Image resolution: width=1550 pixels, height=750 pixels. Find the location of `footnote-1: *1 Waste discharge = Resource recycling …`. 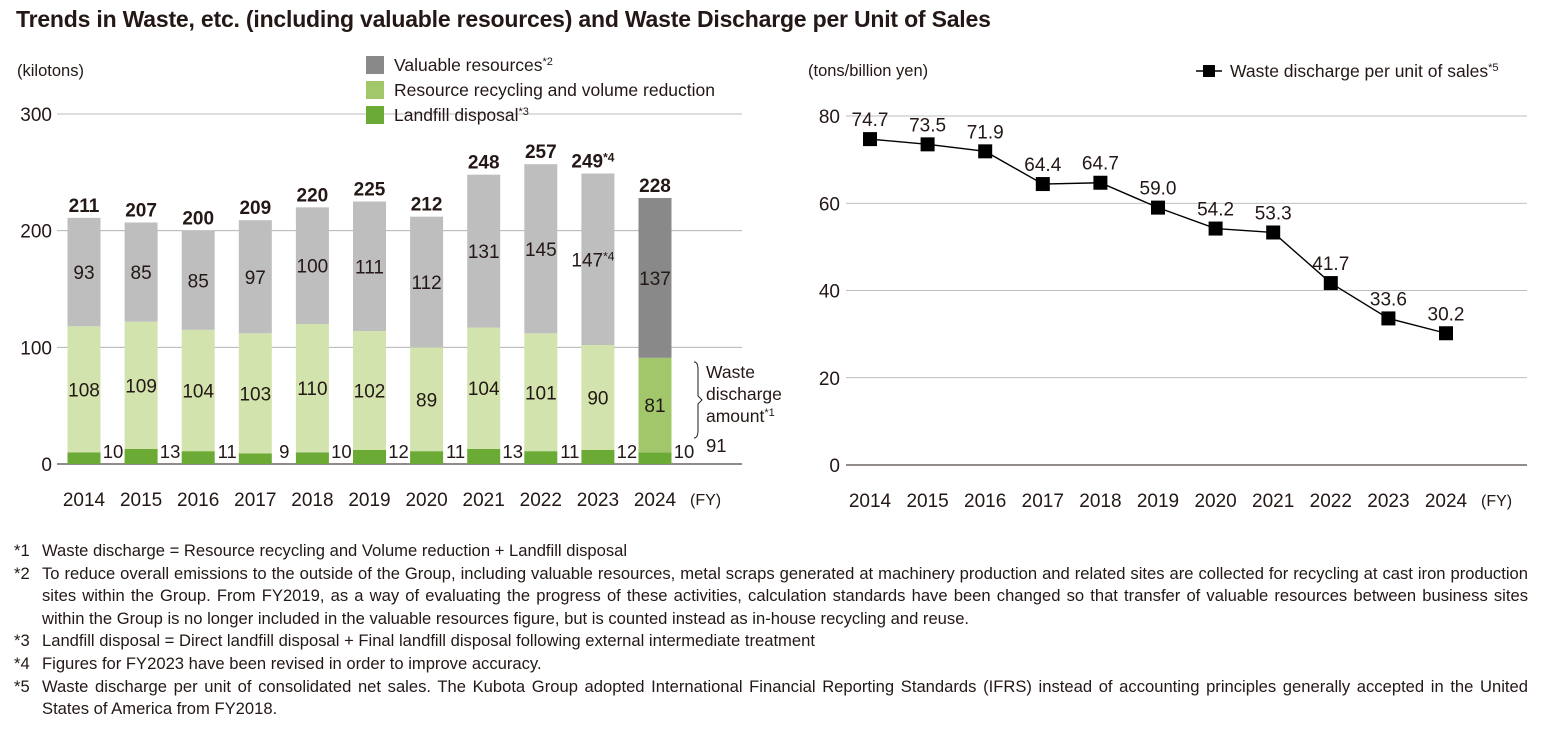

footnote-1: *1 Waste discharge = Resource recycling … is located at coordinates (771, 551).